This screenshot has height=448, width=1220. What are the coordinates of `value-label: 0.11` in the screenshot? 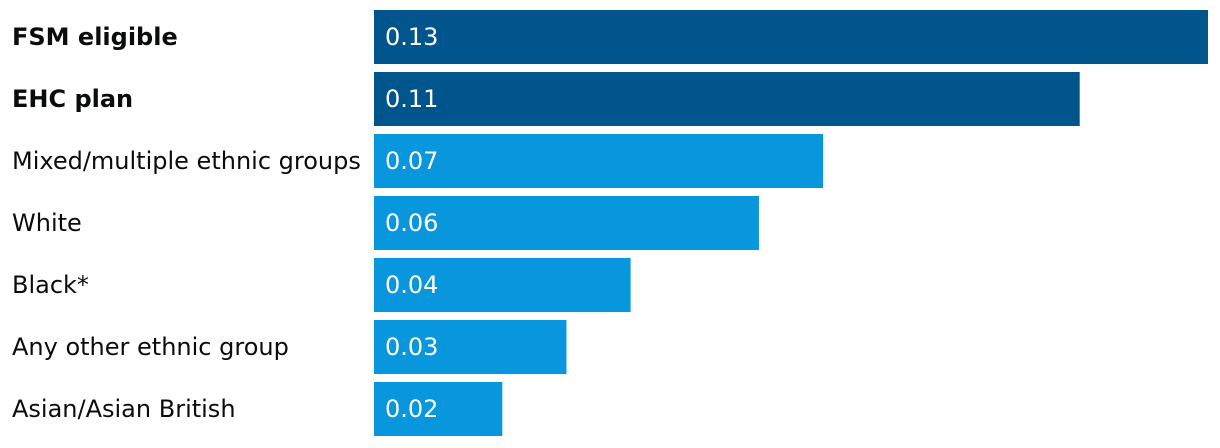 It's located at (411, 99).